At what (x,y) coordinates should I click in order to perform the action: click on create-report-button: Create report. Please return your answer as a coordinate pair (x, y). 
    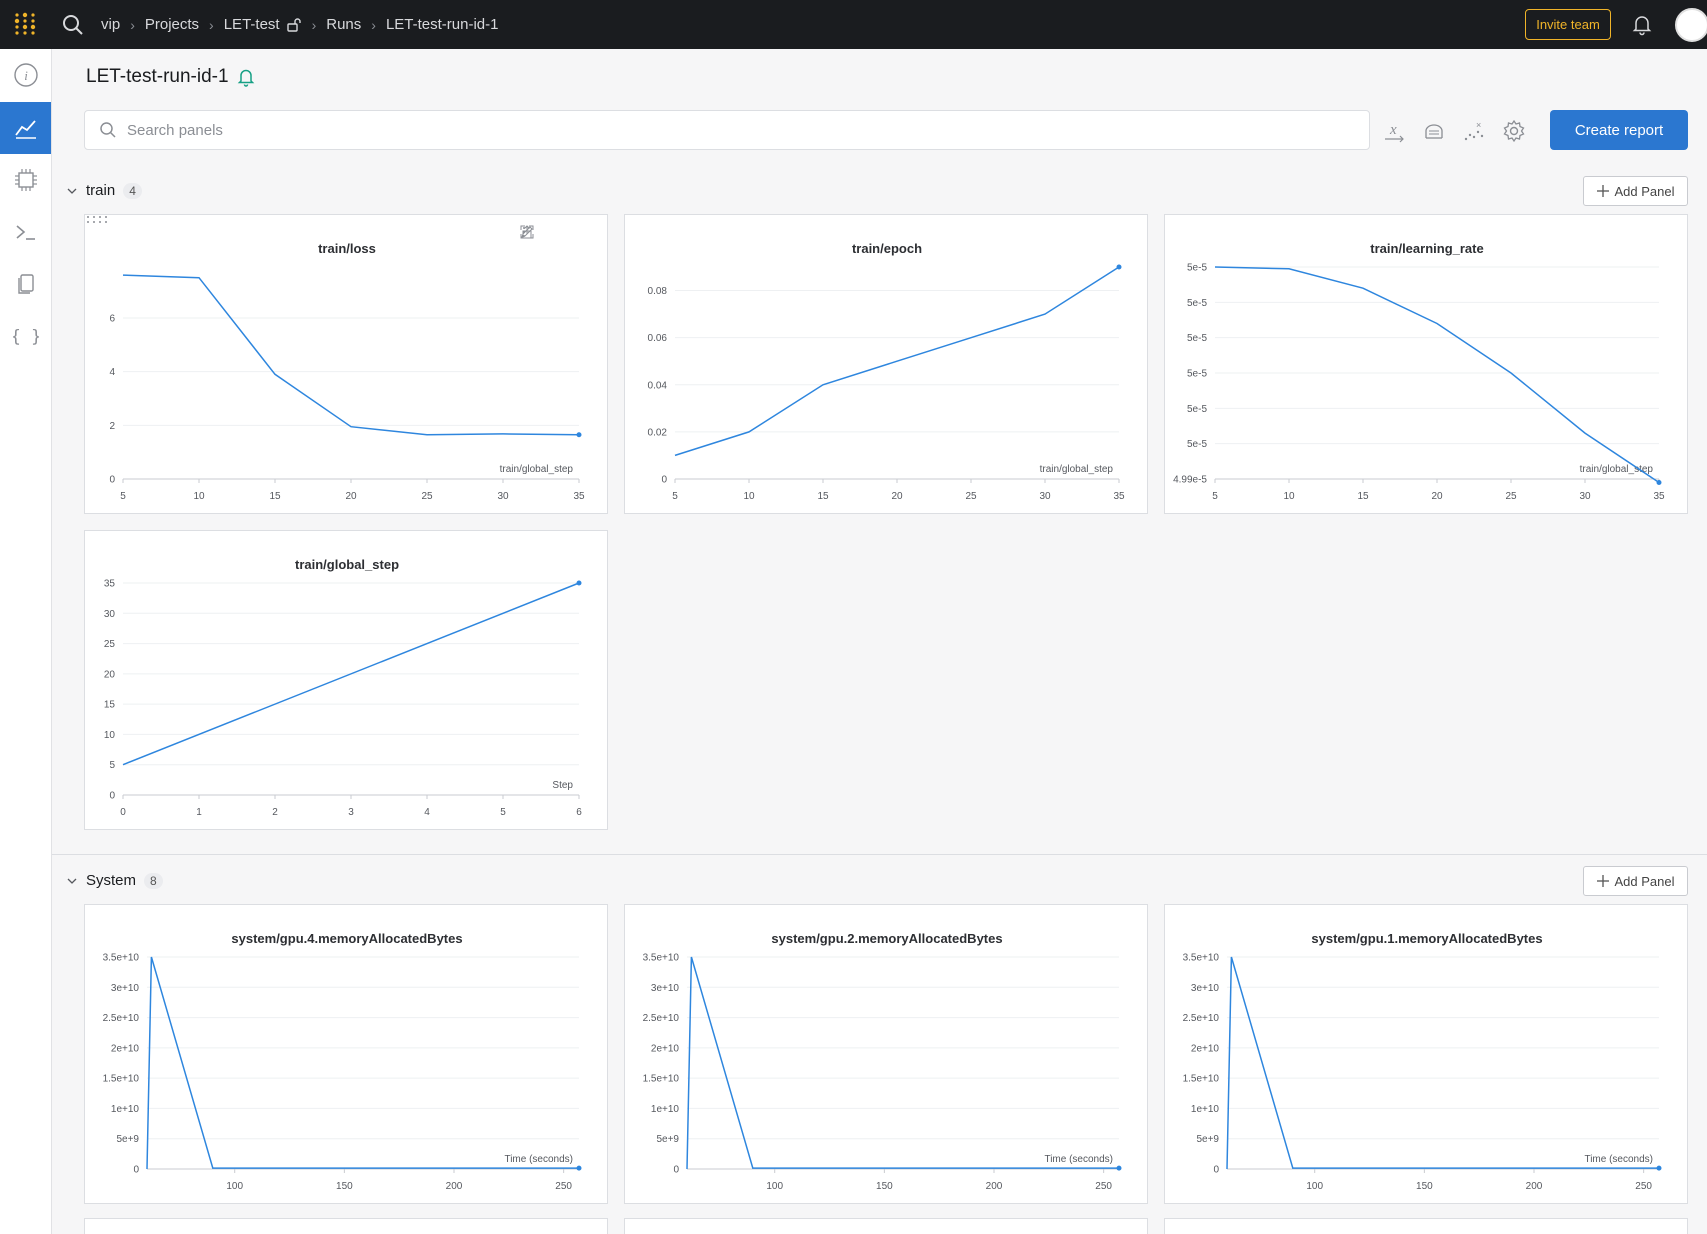
    Looking at the image, I should click on (1619, 130).